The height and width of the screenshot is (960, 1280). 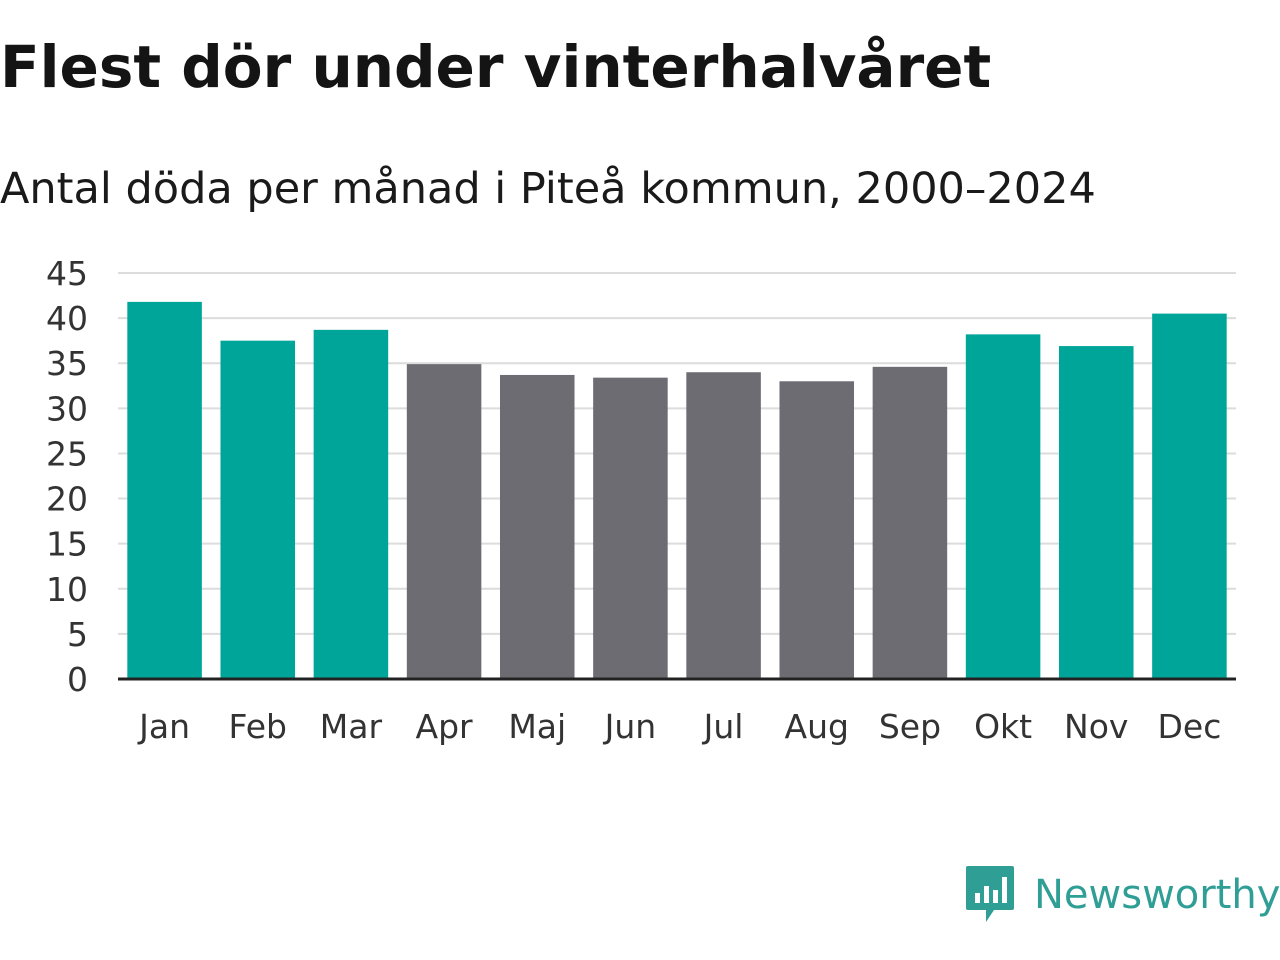 What do you see at coordinates (990, 894) in the screenshot?
I see `newsworthy-logo-icon` at bounding box center [990, 894].